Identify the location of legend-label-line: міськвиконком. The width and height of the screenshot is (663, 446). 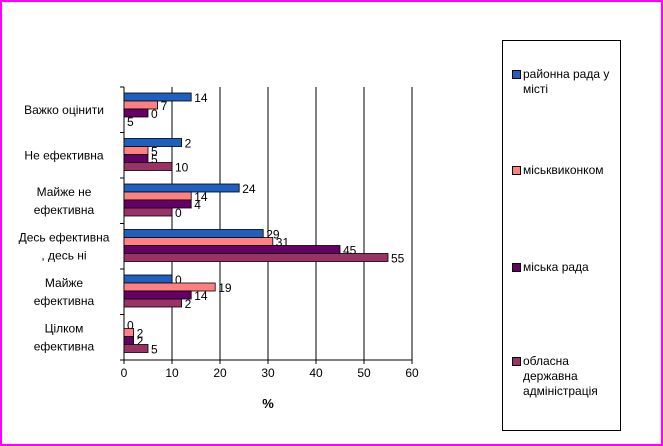
(563, 170).